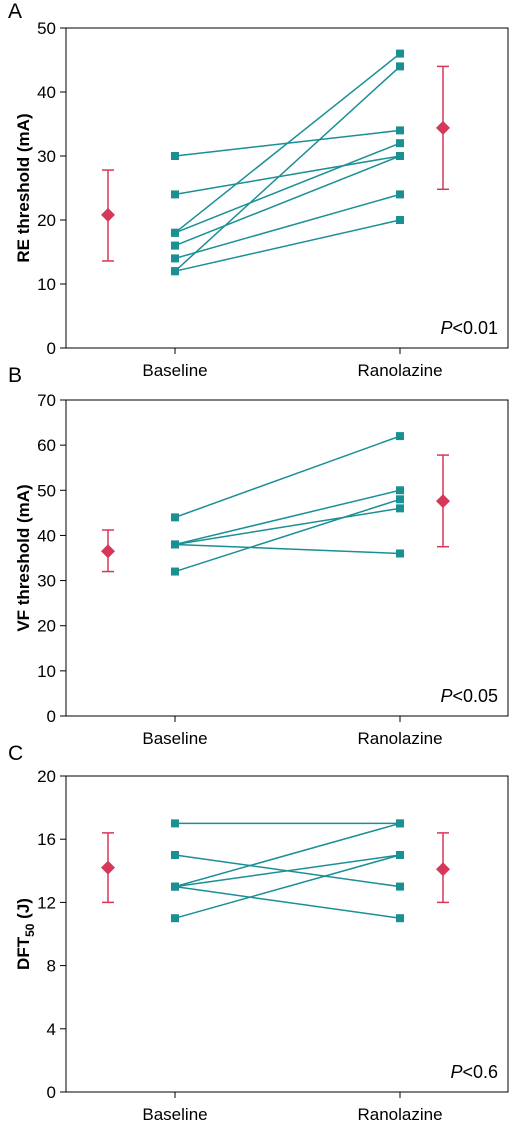  I want to click on p-value-label: P<0.6, so click(474, 1072).